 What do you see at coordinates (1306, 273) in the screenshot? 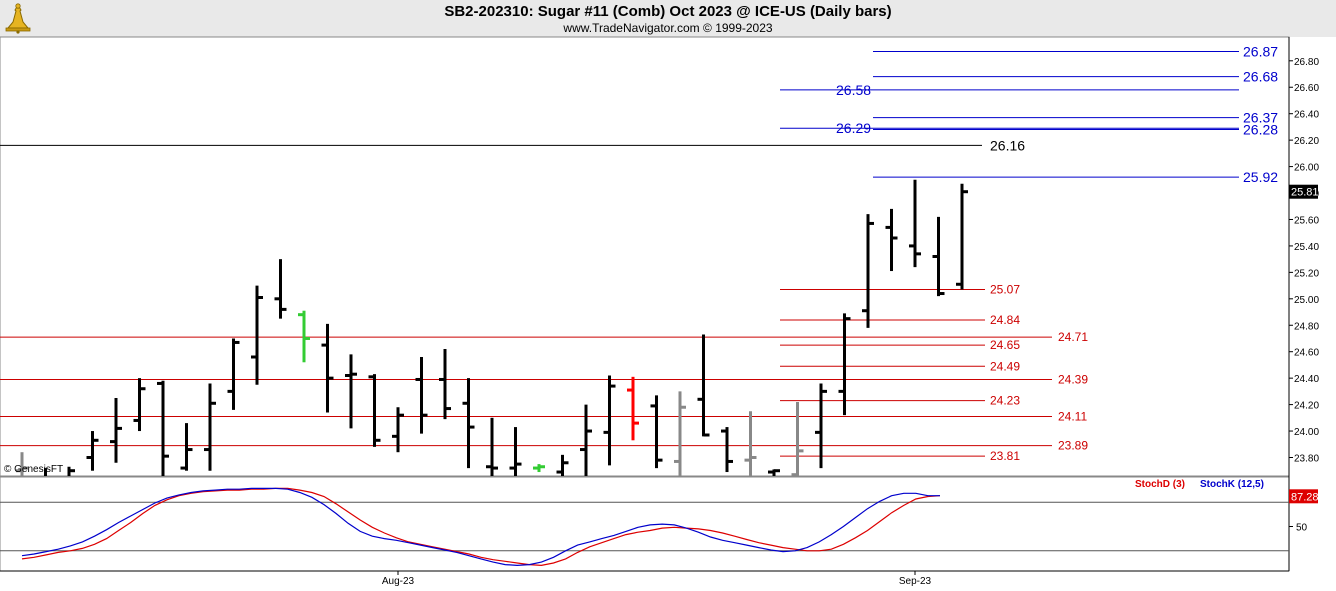
I see `y-tick-label: 25.20` at bounding box center [1306, 273].